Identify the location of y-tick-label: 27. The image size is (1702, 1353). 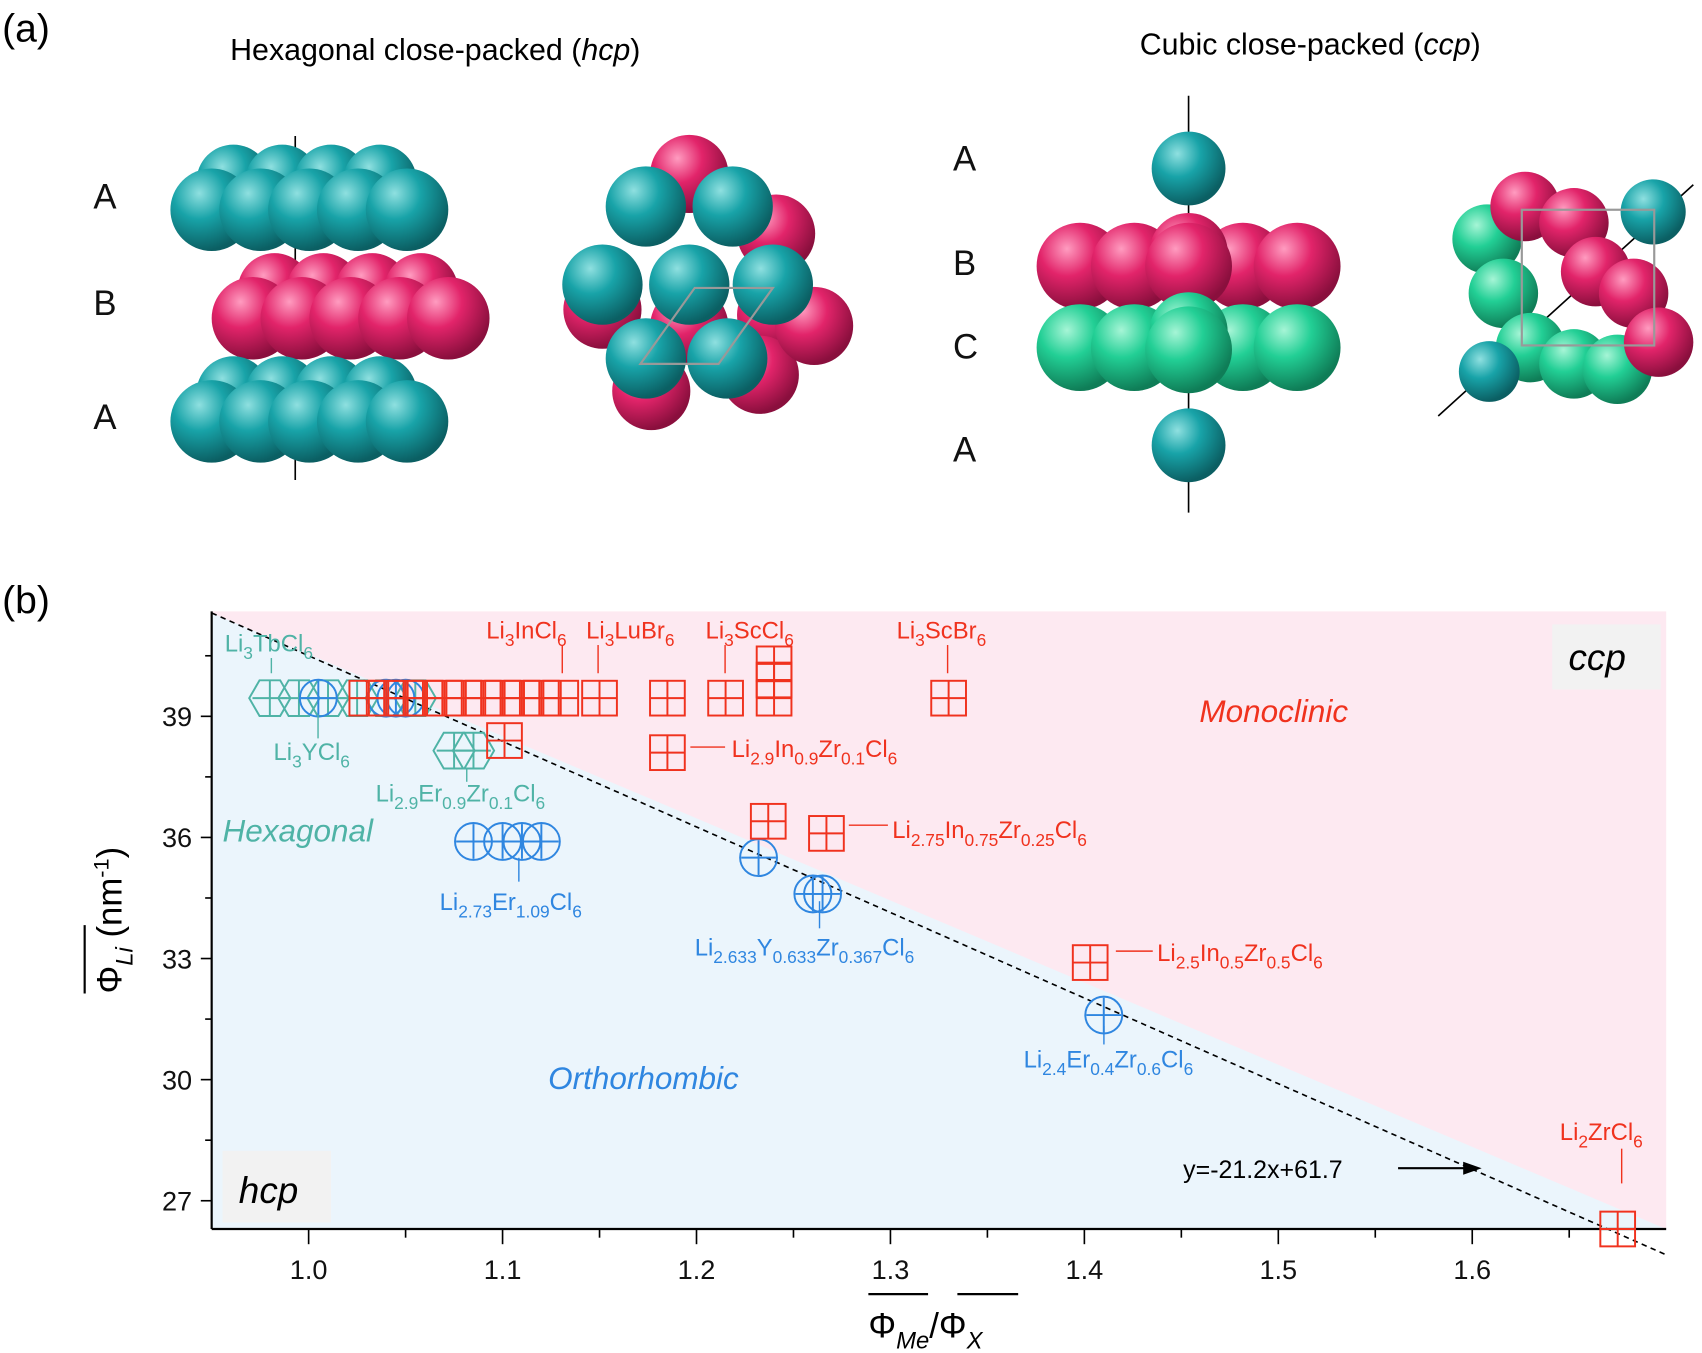
(177, 1201).